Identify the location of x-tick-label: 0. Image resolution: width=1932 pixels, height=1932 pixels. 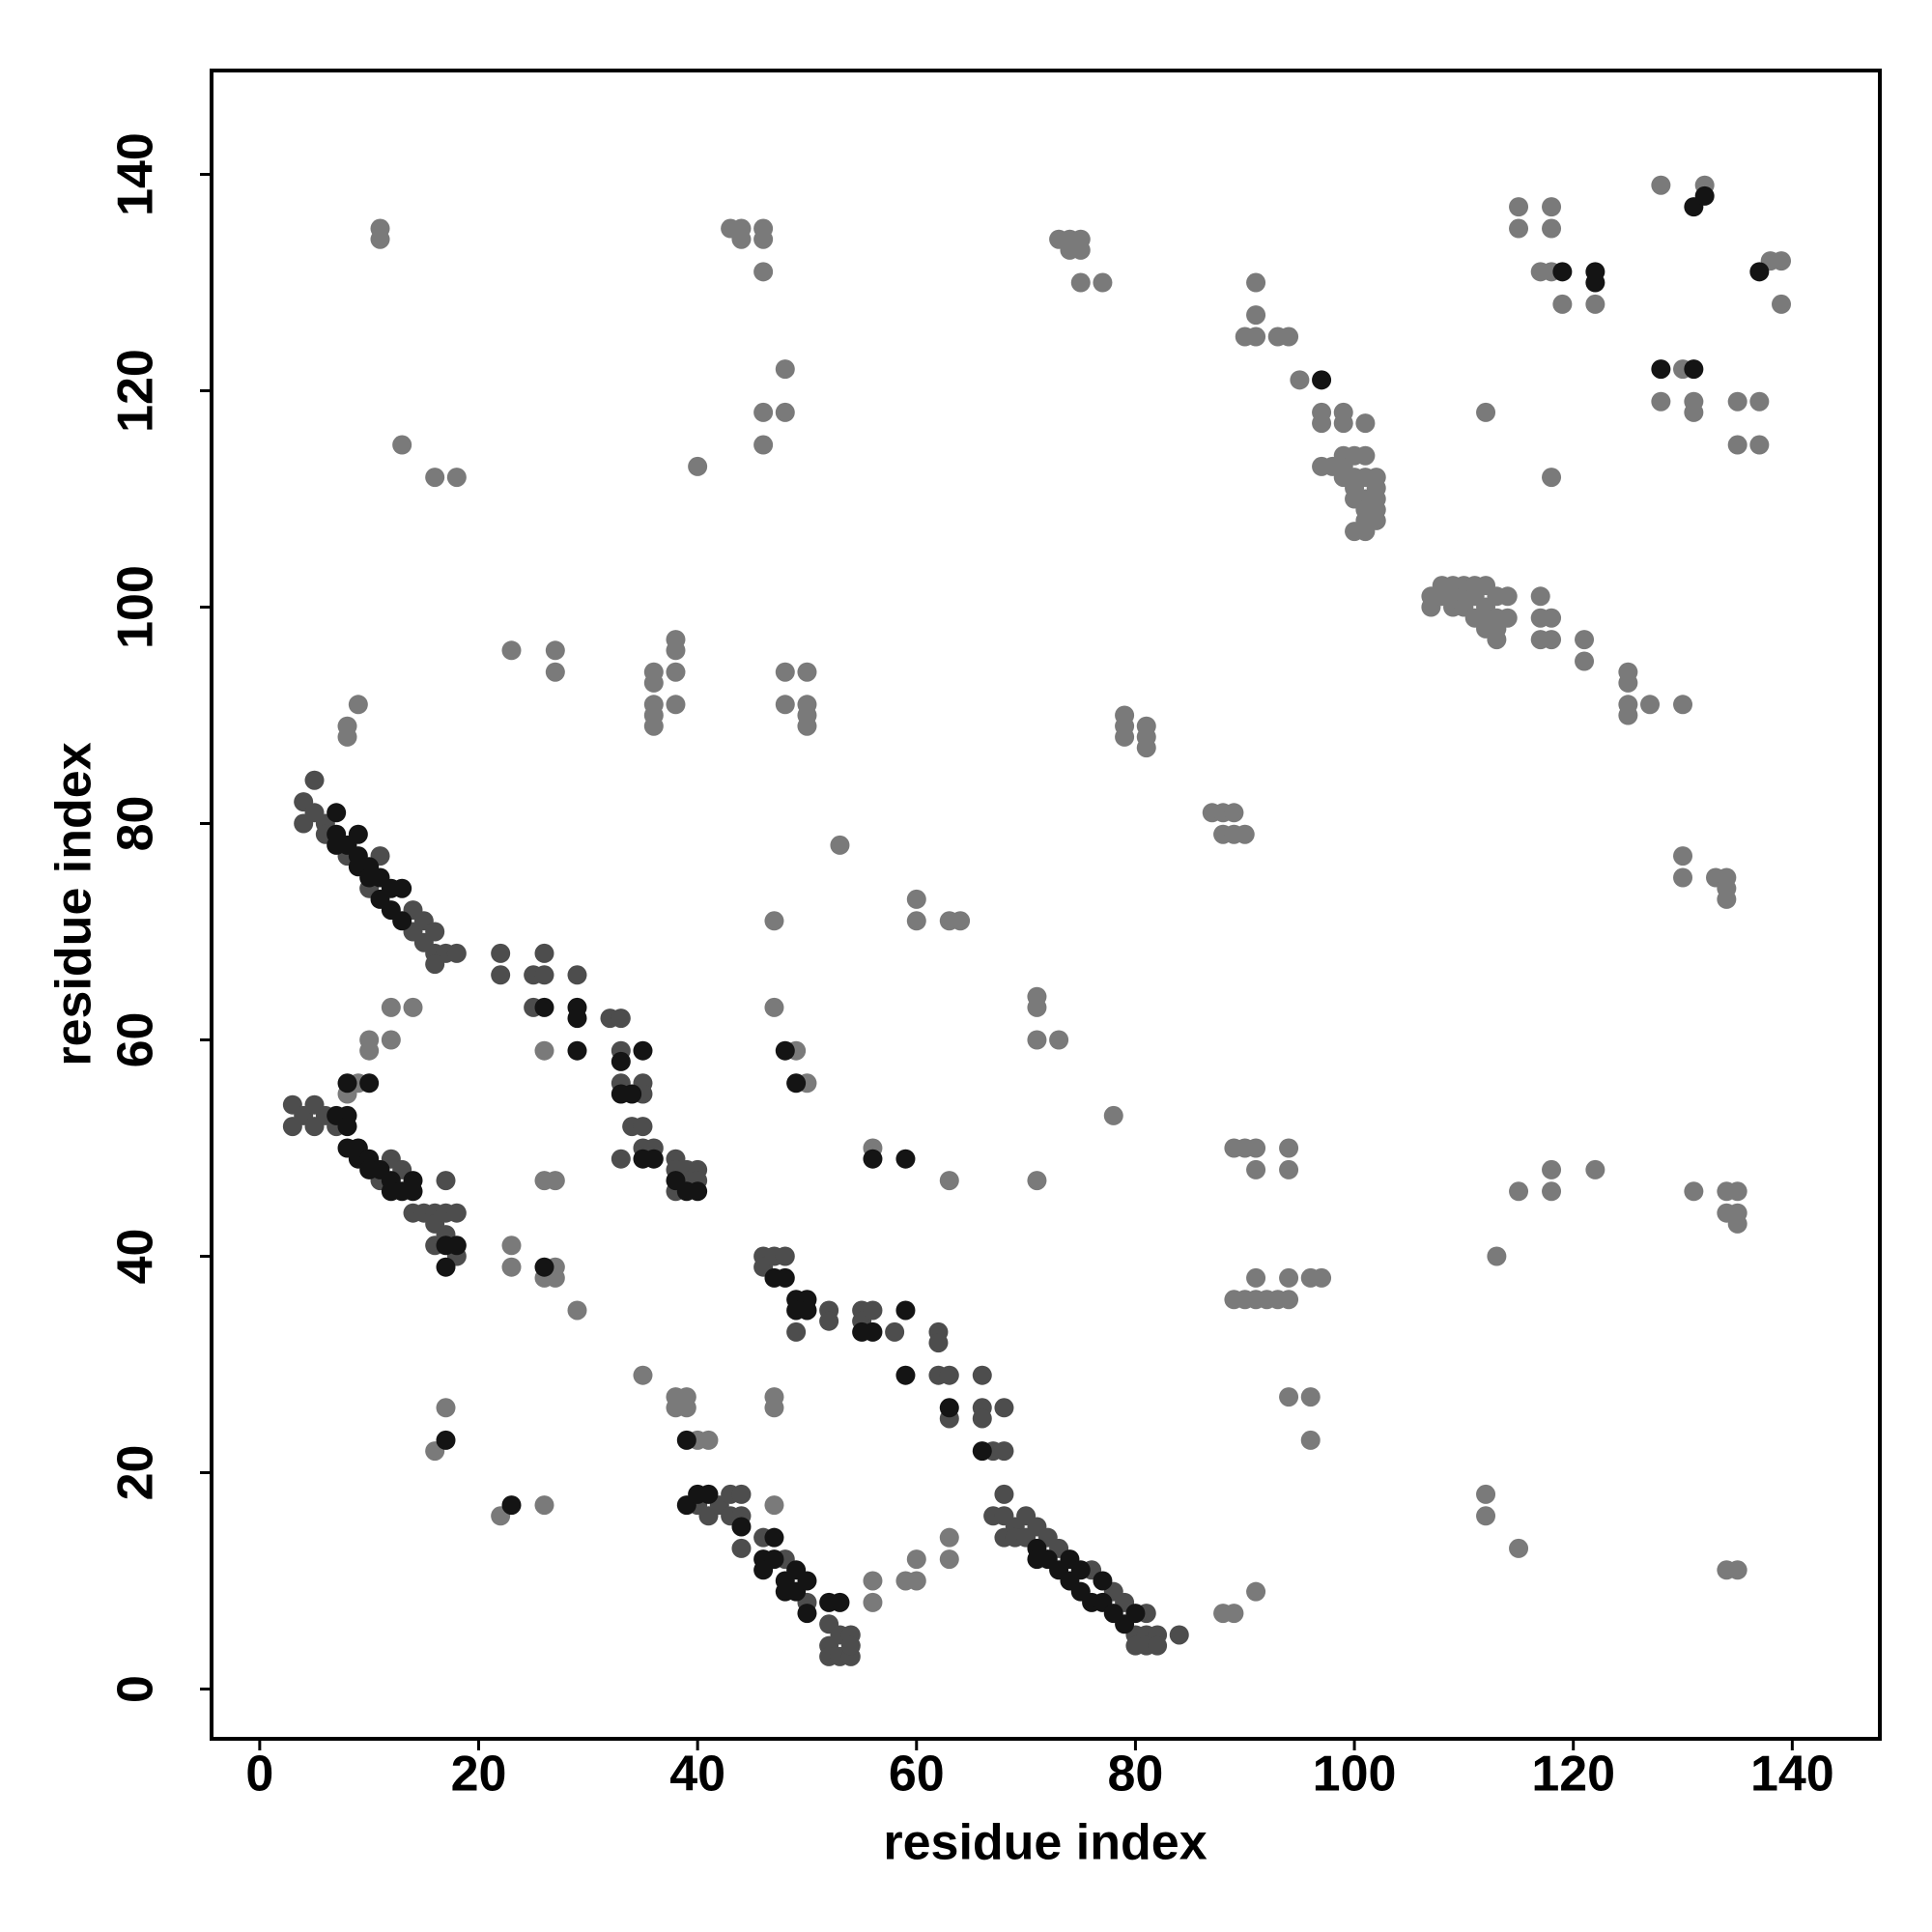
(259, 1775).